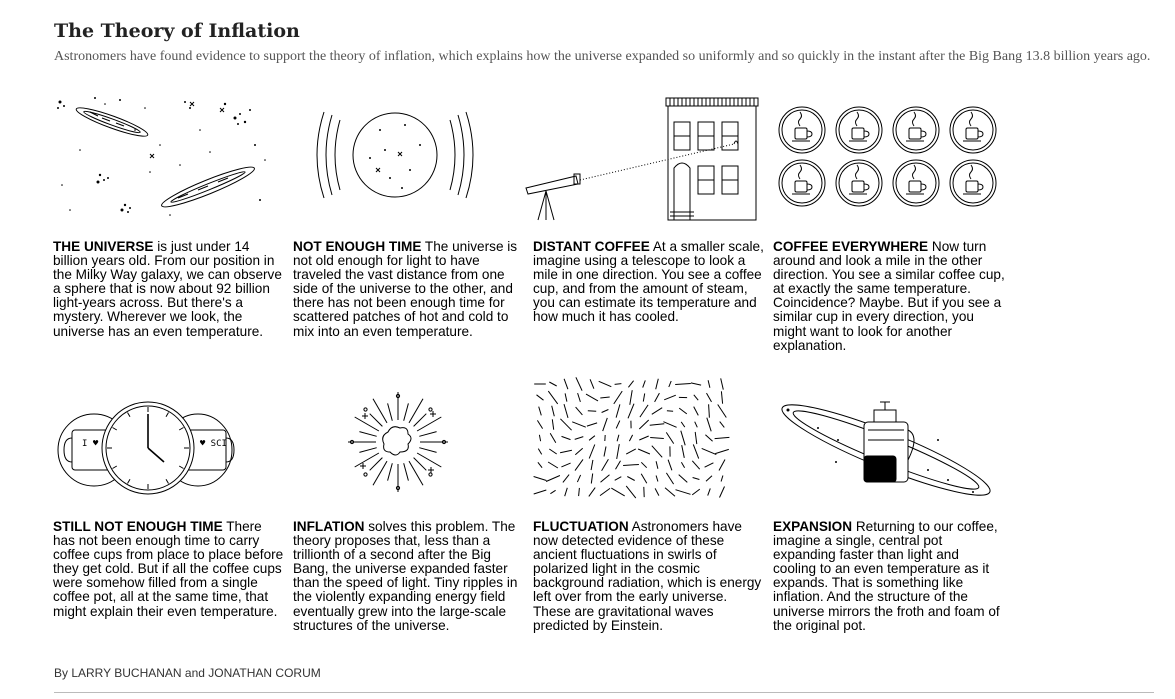 The image size is (1175, 699). What do you see at coordinates (591, 246) in the screenshot?
I see `panel-heading: DISTANT COFFEE` at bounding box center [591, 246].